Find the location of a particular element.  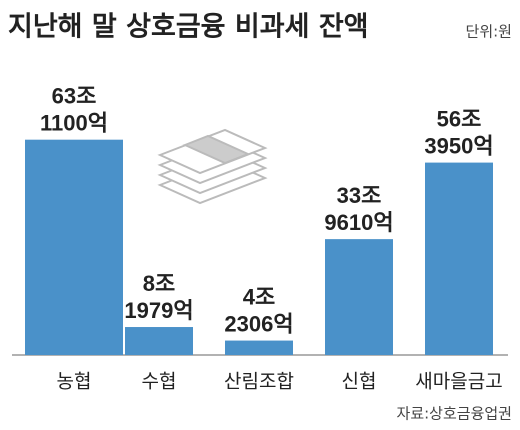

x-tick-label: 산림조합 is located at coordinates (259, 382).